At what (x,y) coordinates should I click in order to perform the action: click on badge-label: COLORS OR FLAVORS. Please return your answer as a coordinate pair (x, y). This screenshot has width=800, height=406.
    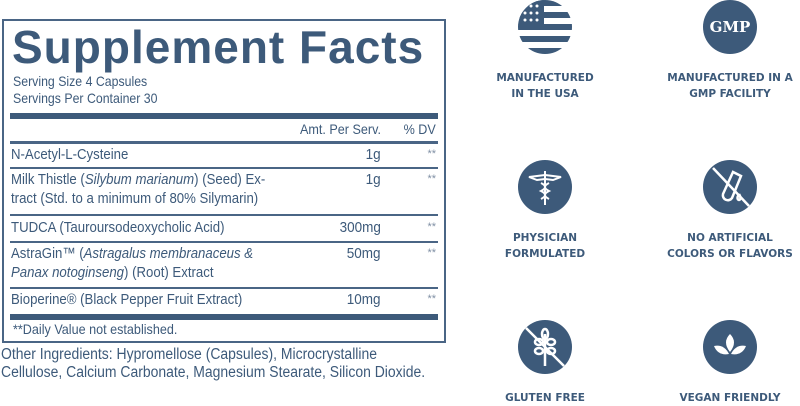
    Looking at the image, I should click on (730, 254).